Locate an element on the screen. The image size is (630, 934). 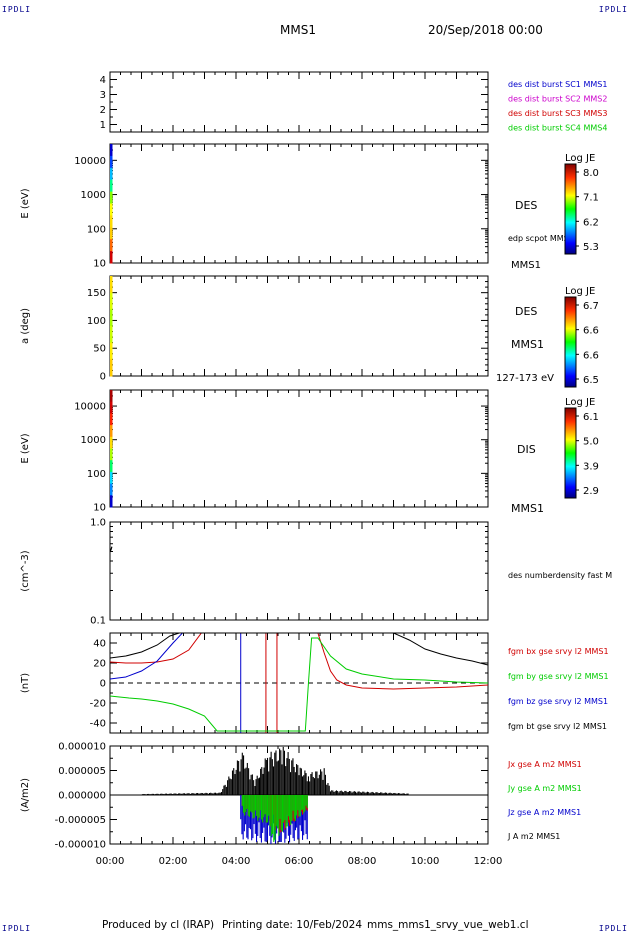
panel-des-energy-ytick-label: 10000 is located at coordinates (90, 161).